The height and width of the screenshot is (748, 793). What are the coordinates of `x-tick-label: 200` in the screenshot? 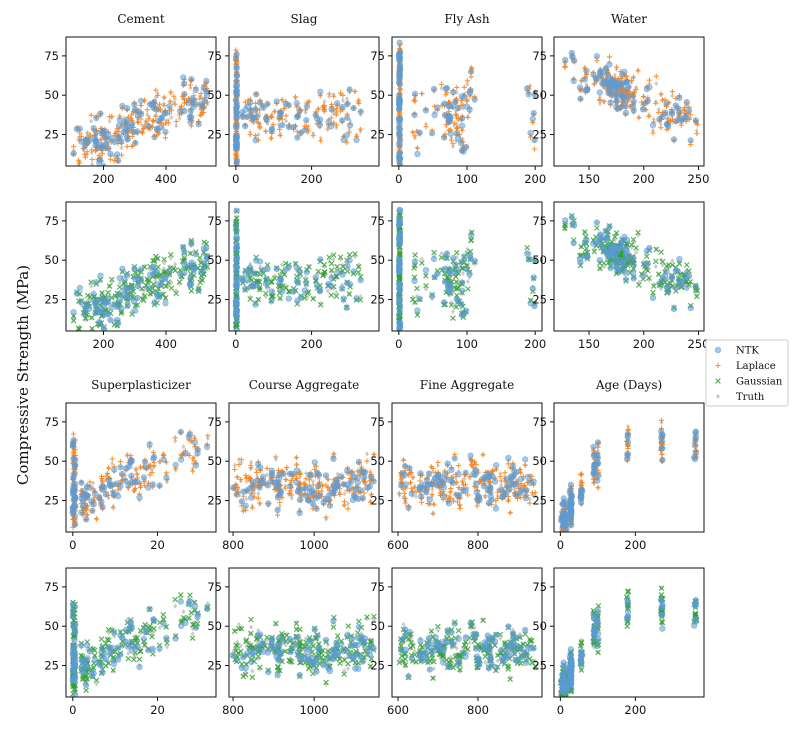 It's located at (535, 344).